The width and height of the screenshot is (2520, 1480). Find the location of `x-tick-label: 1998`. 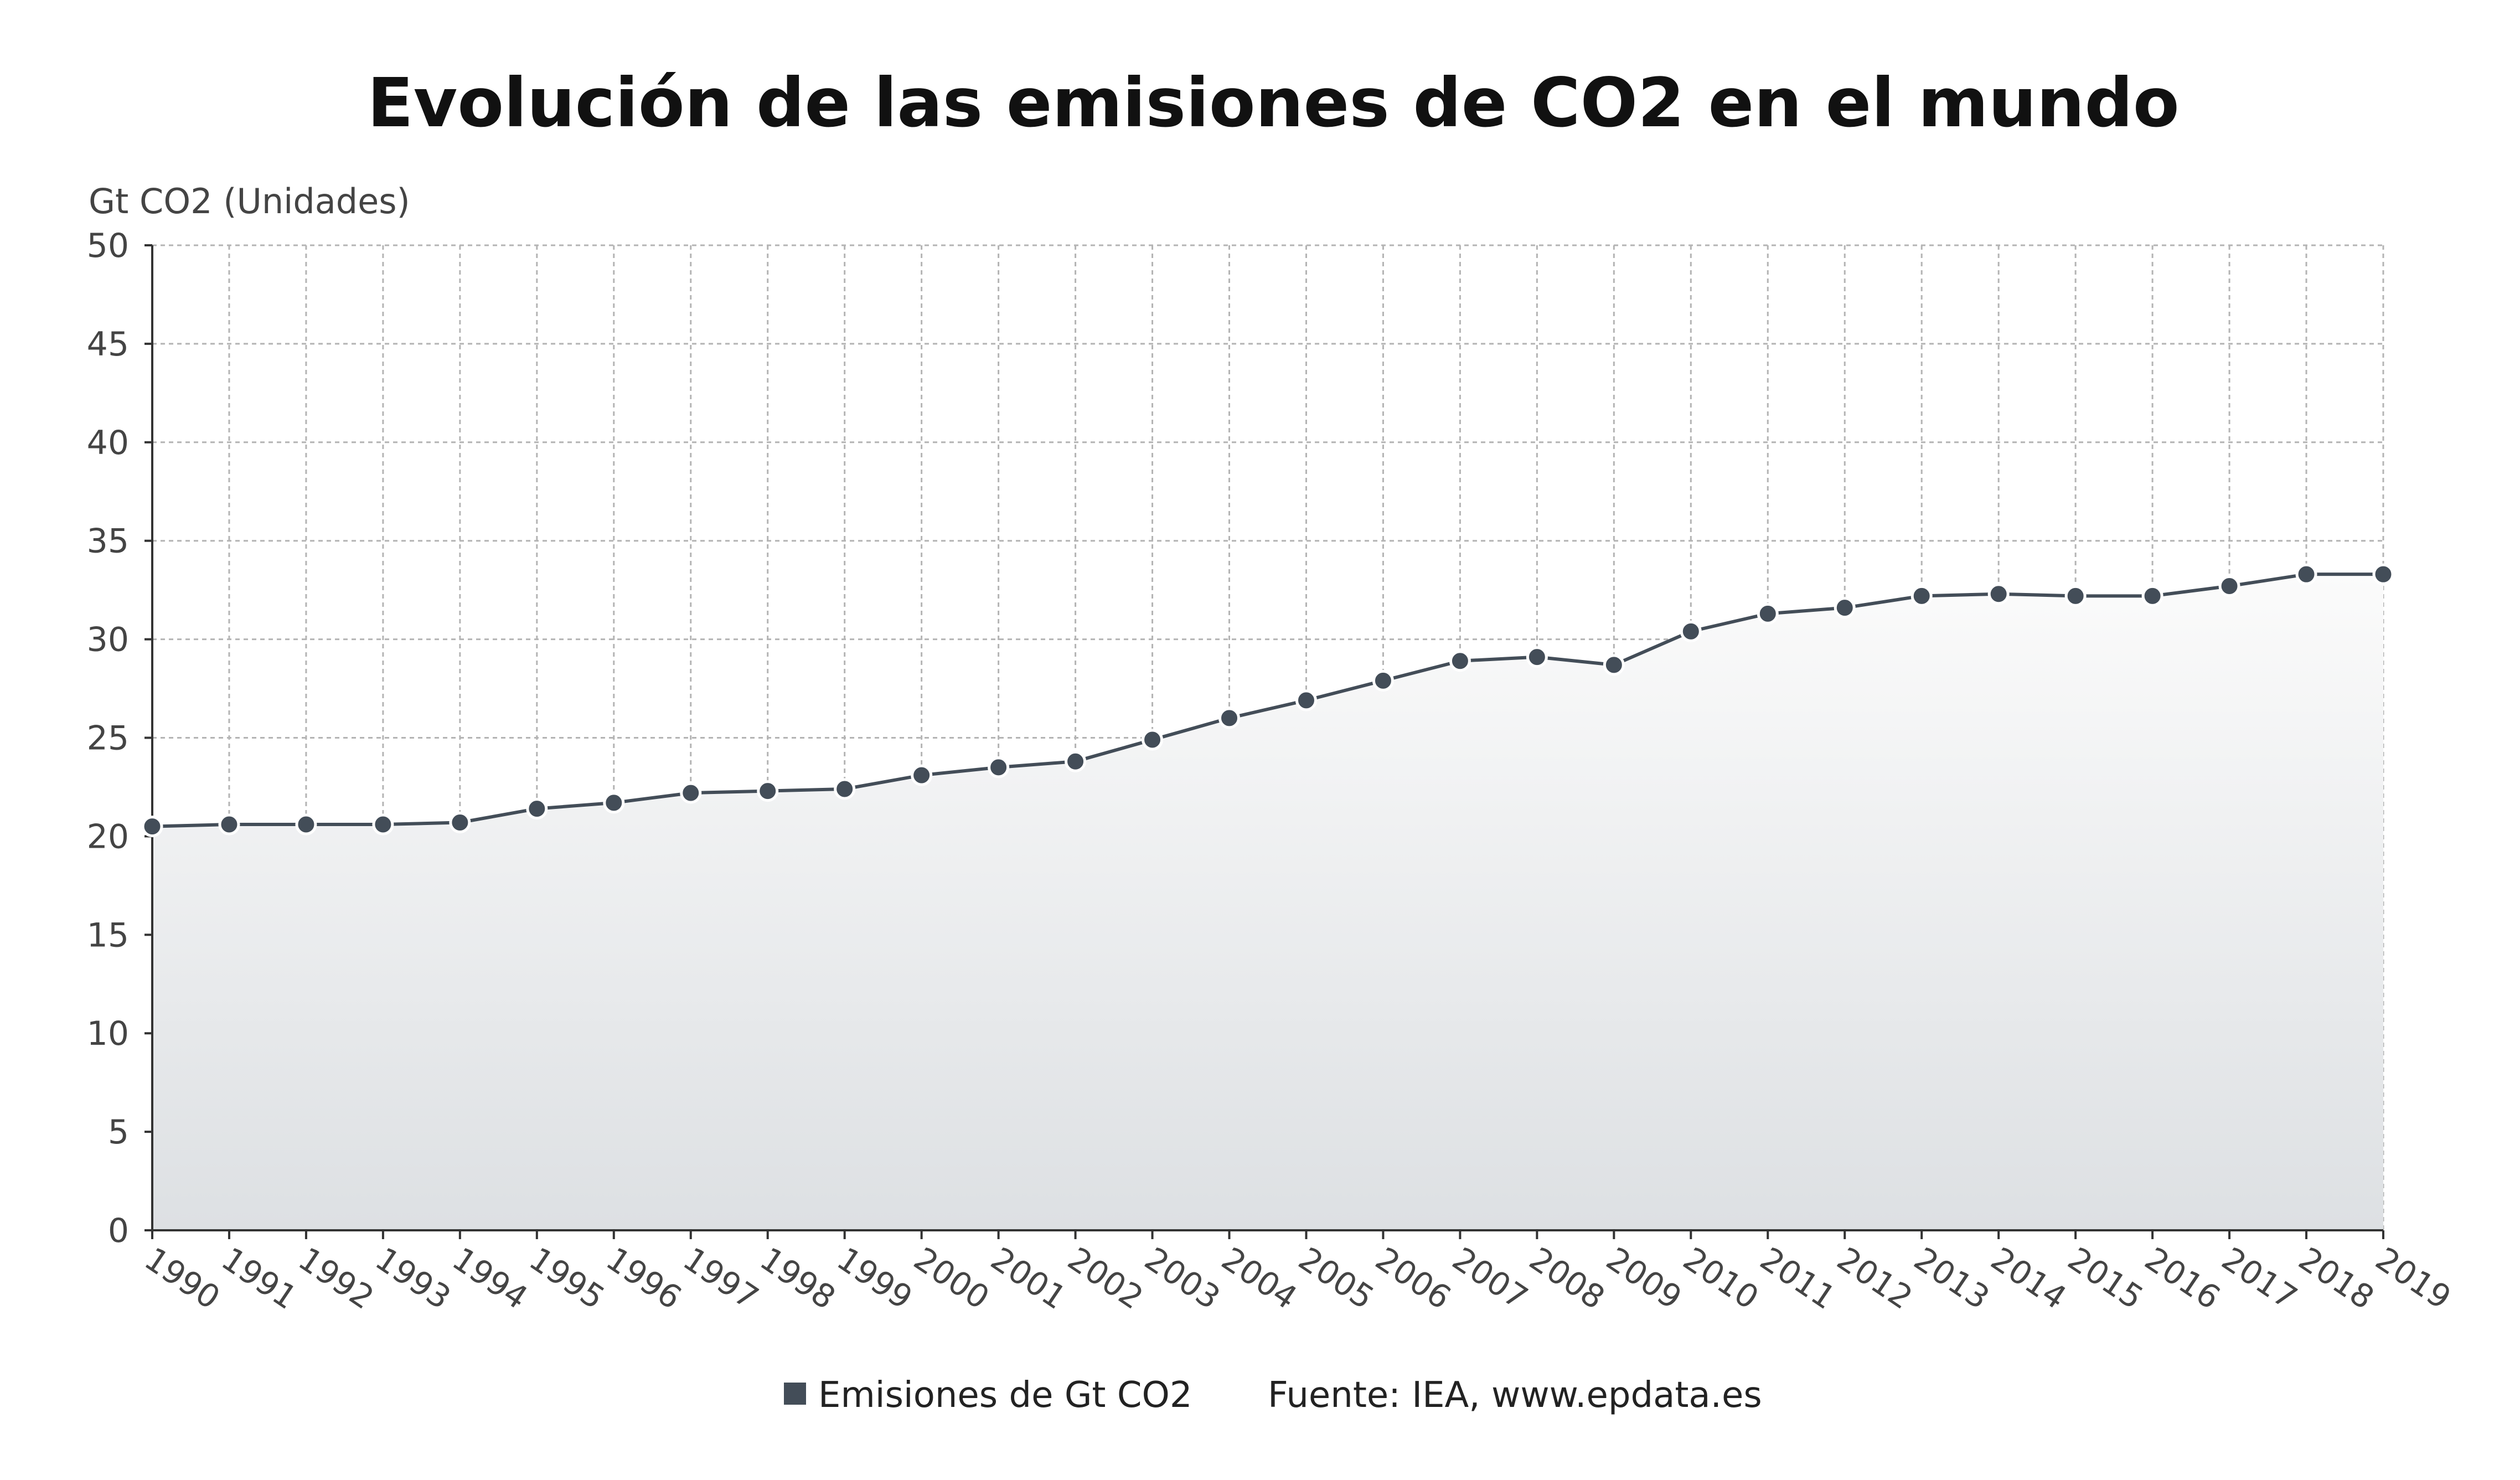

x-tick-label: 1998 is located at coordinates (797, 1278).